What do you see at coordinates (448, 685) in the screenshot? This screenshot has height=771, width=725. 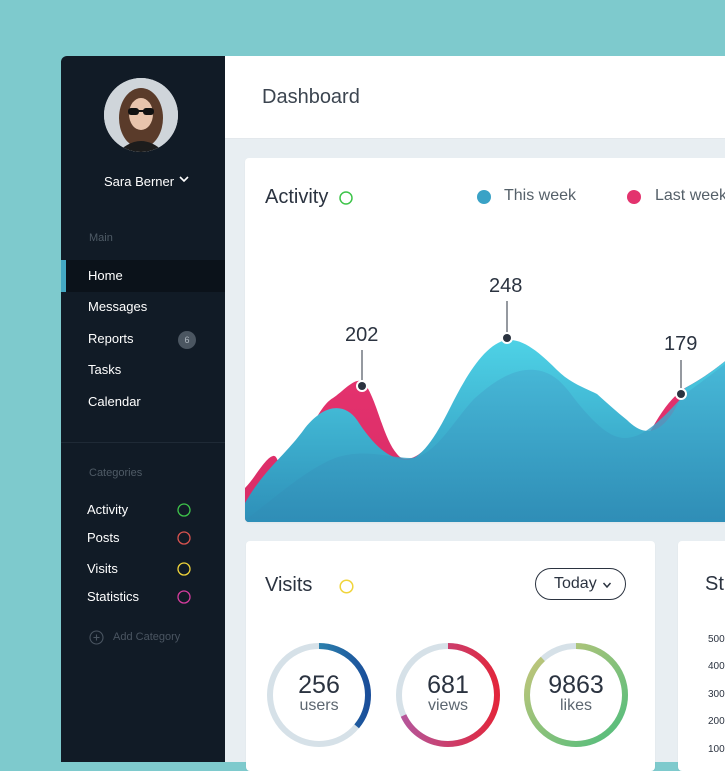 I see `views-count: 681` at bounding box center [448, 685].